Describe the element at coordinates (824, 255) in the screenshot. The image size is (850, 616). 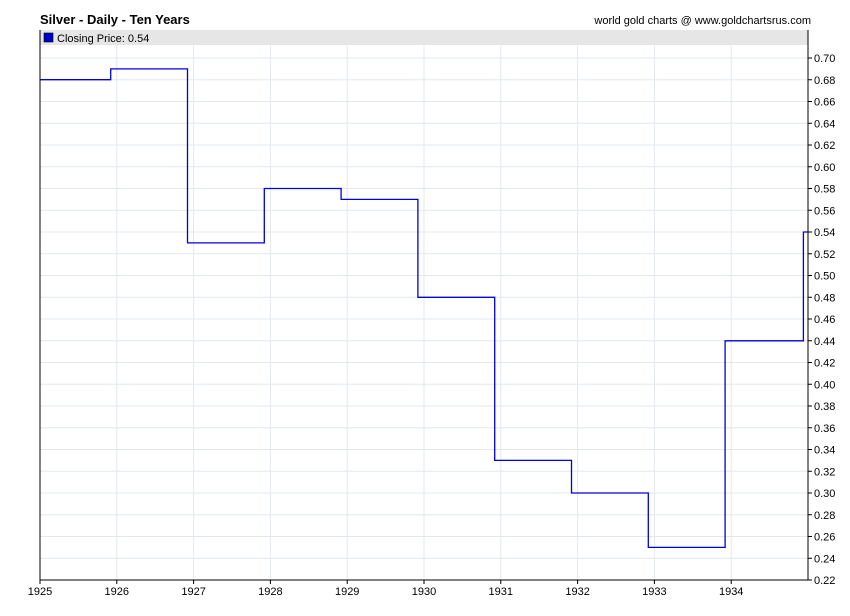
I see `y-tick-label: 0.52` at that location.